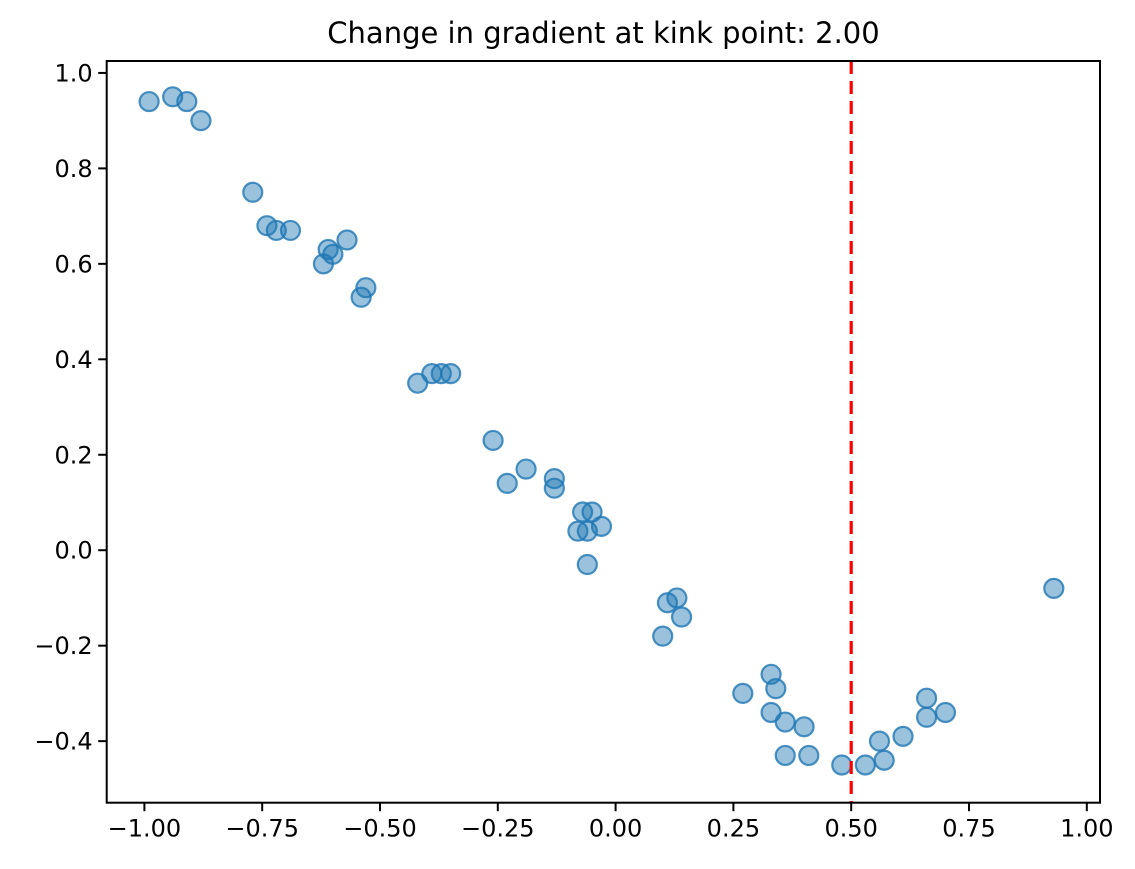 The image size is (1135, 869). I want to click on x-axis-tick-label: −0.75, so click(262, 829).